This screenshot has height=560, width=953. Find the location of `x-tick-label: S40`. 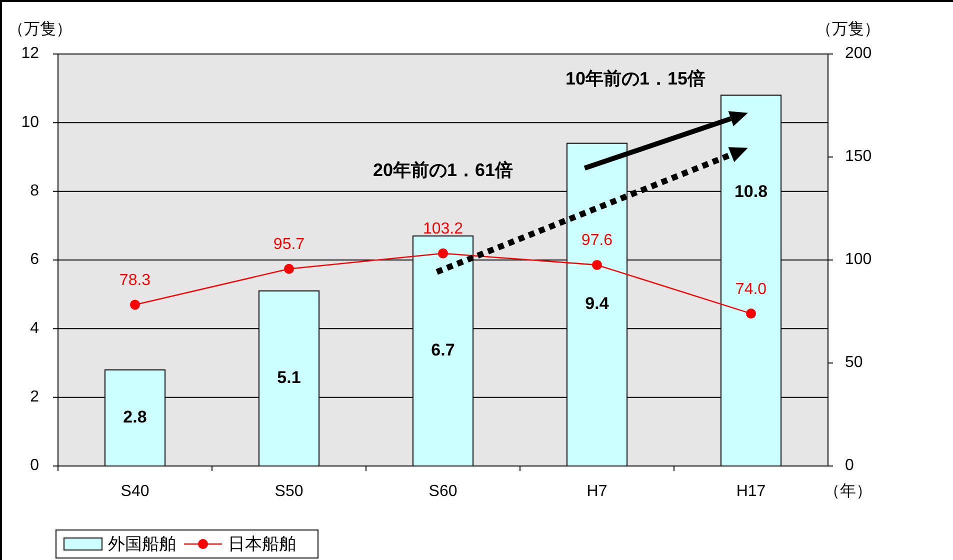

x-tick-label: S40 is located at coordinates (135, 491).